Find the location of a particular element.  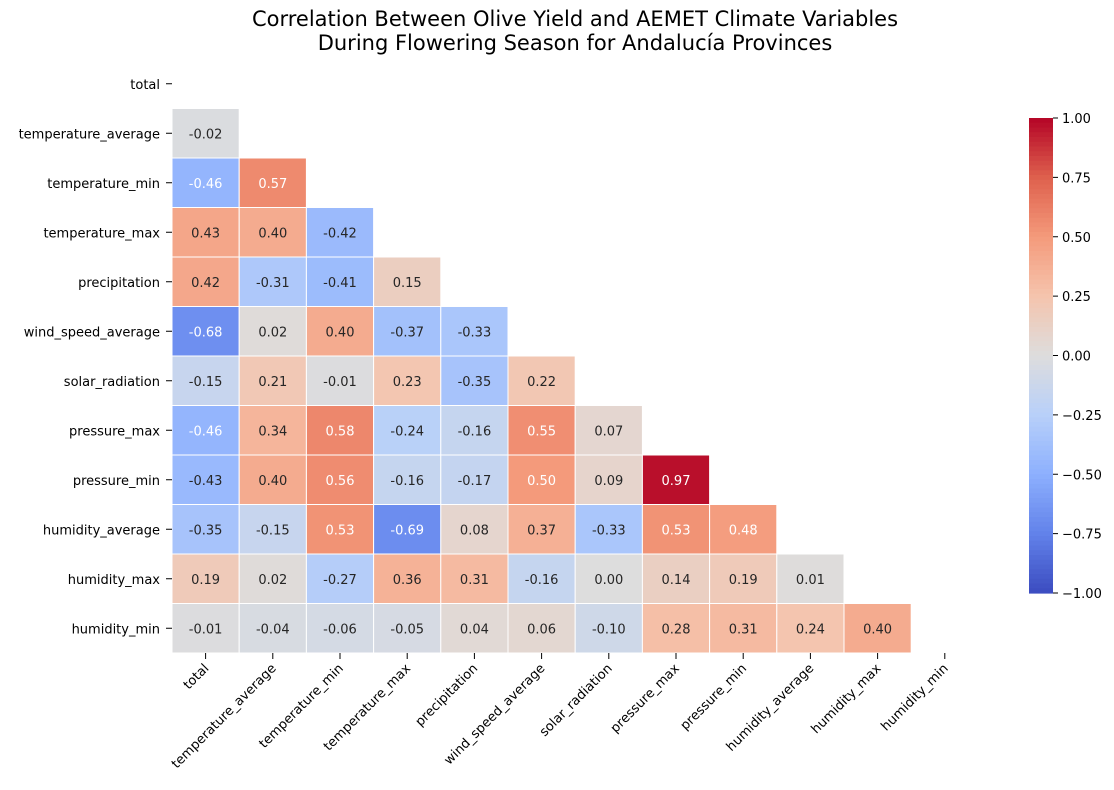

heatmap-cell-wind_speed_average-temperature_average is located at coordinates (272, 331).